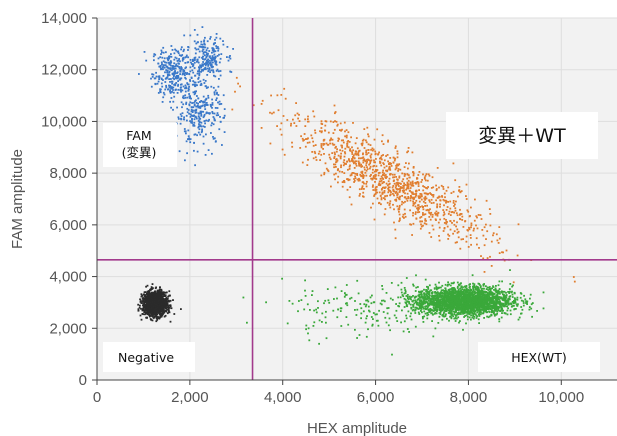  I want to click on series-group, so click(393, 312).